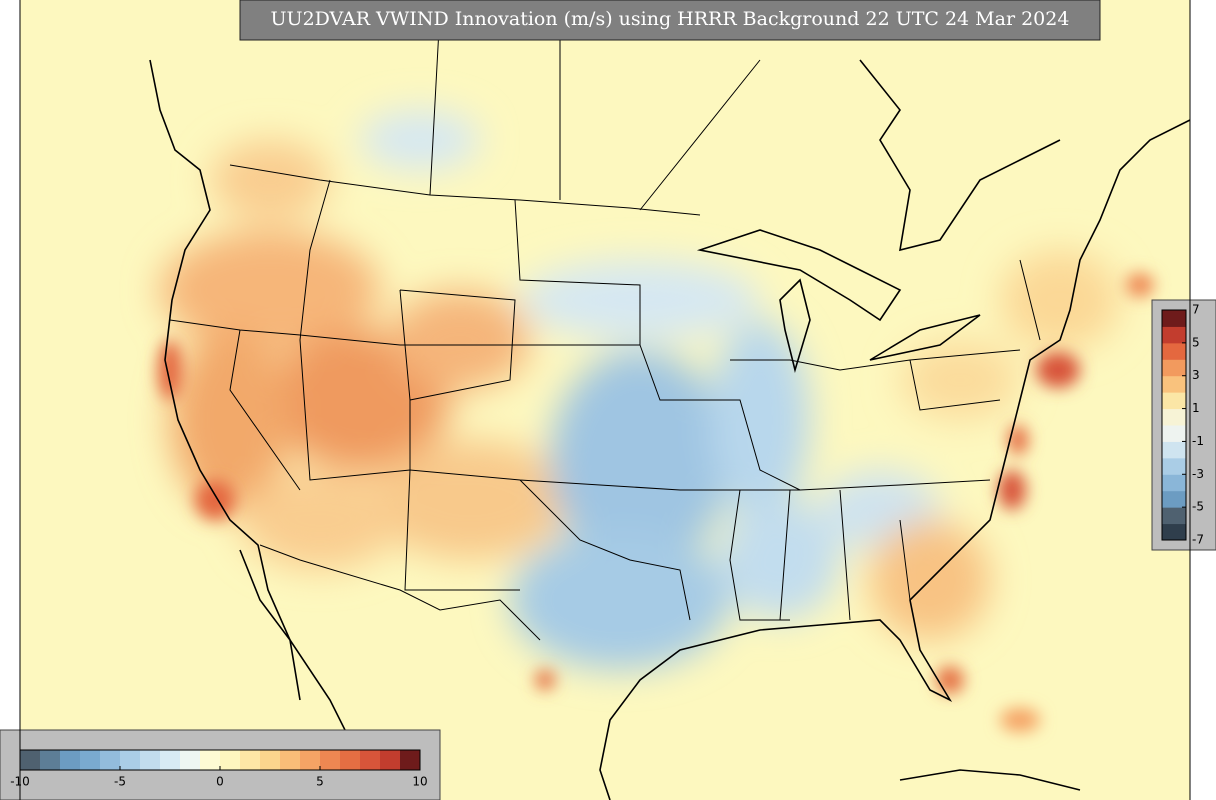  I want to click on colorbar-tick-label: -3, so click(1198, 474).